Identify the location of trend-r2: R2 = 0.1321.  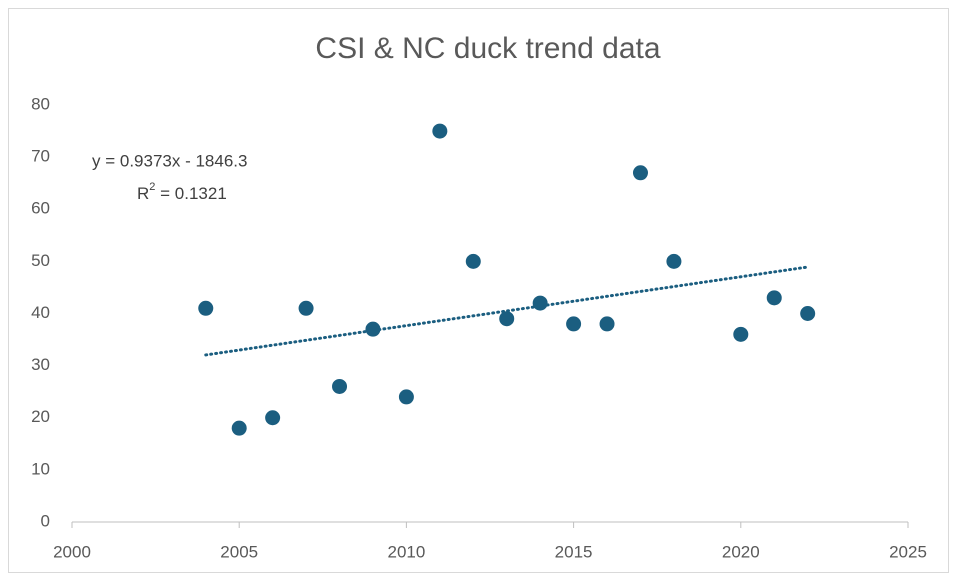
(182, 192).